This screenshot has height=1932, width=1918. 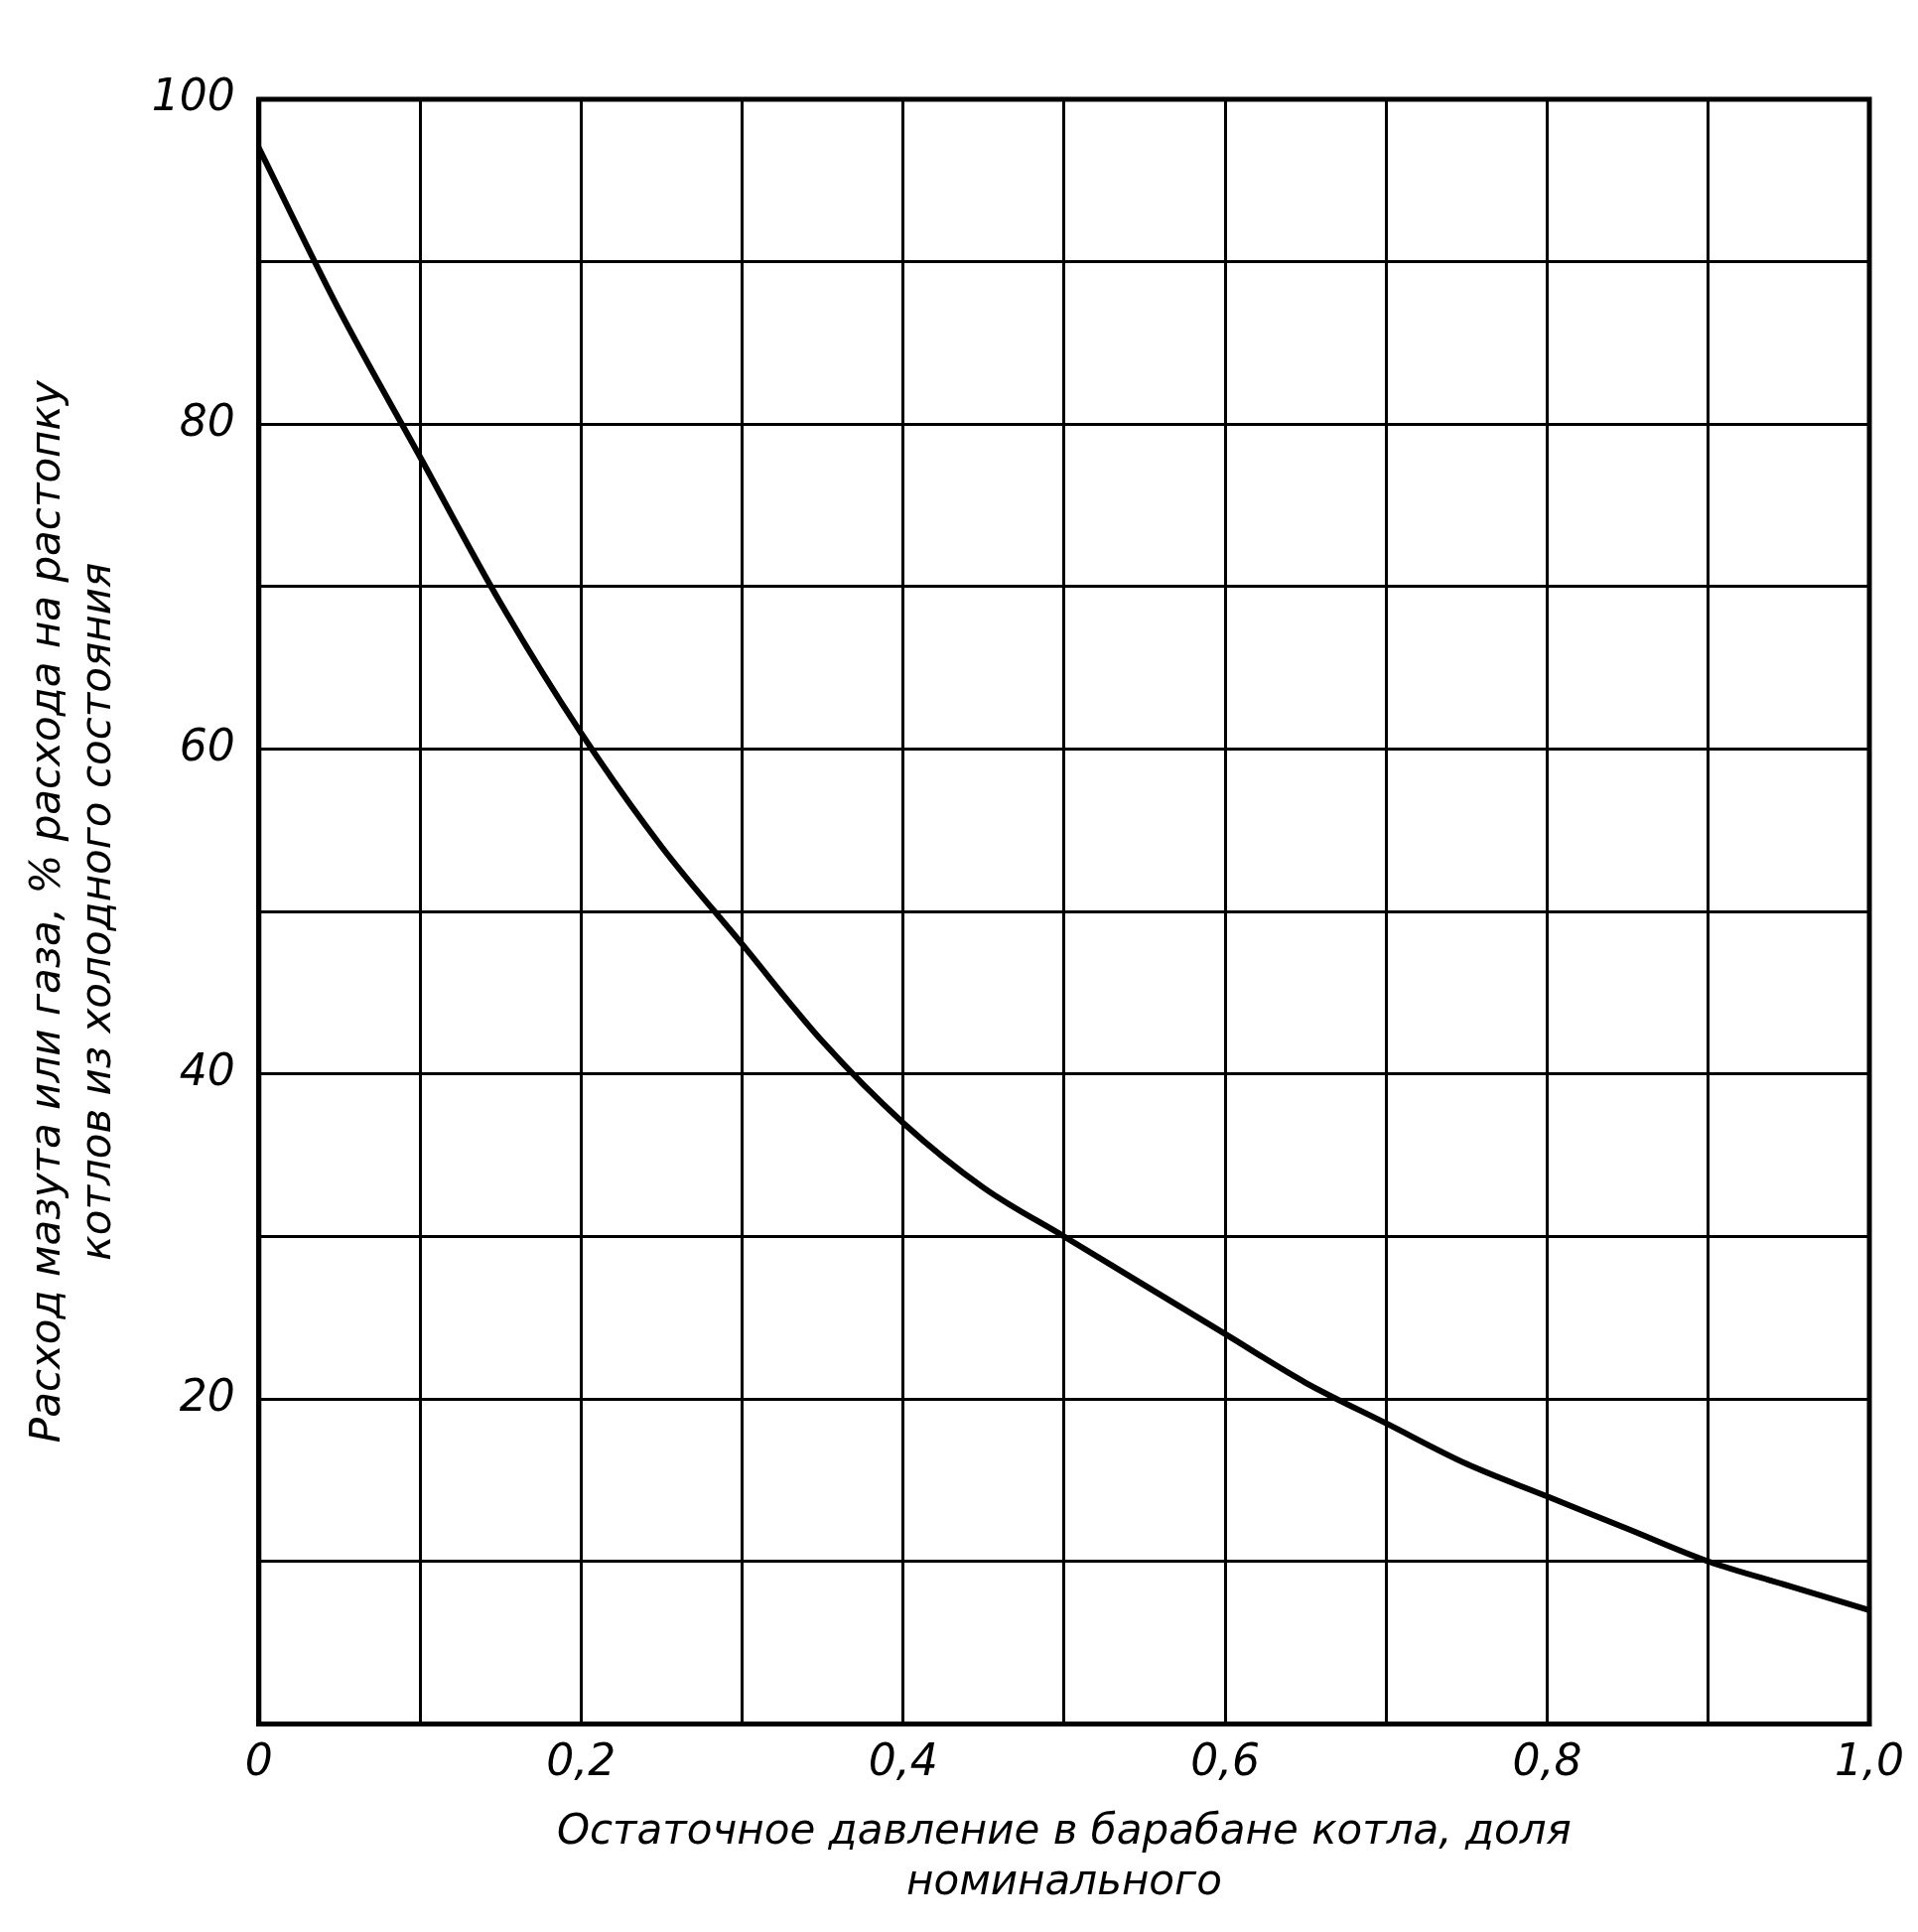 What do you see at coordinates (1547, 1760) in the screenshot?
I see `x-tick-label: 0,8` at bounding box center [1547, 1760].